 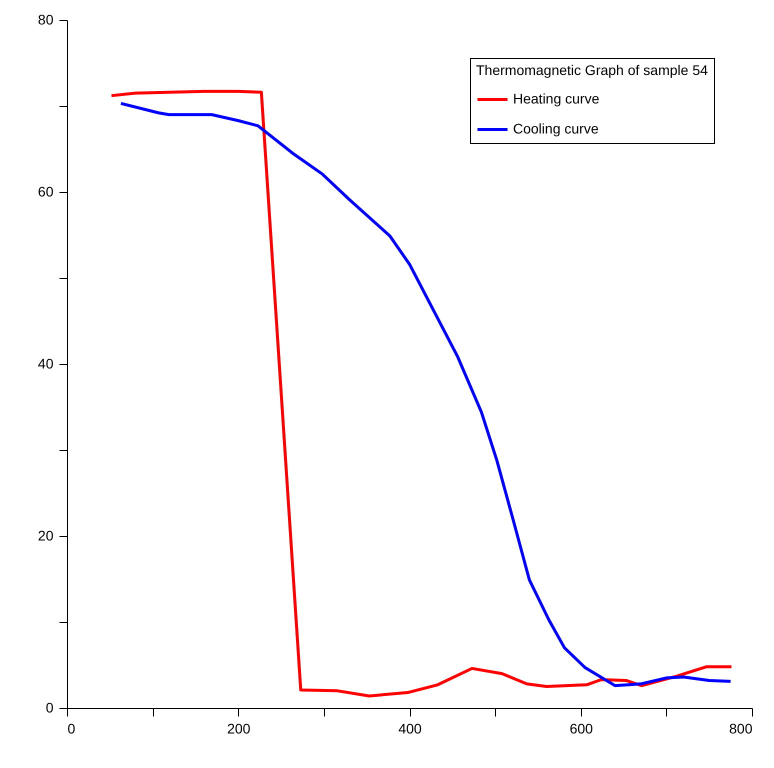 I want to click on legend-title: Thermomagnetic Graph of sample 54, so click(x=592, y=70).